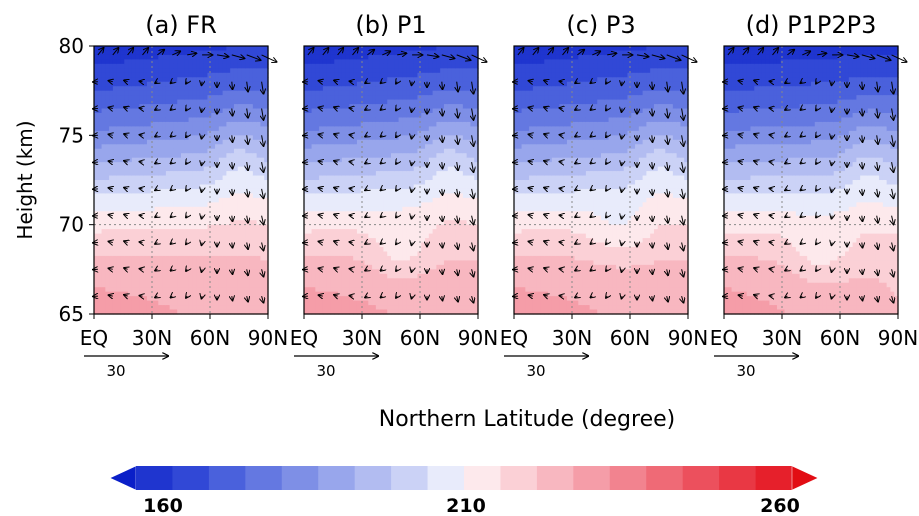 This screenshot has height=516, width=919. What do you see at coordinates (181, 180) in the screenshot?
I see `gridlines` at bounding box center [181, 180].